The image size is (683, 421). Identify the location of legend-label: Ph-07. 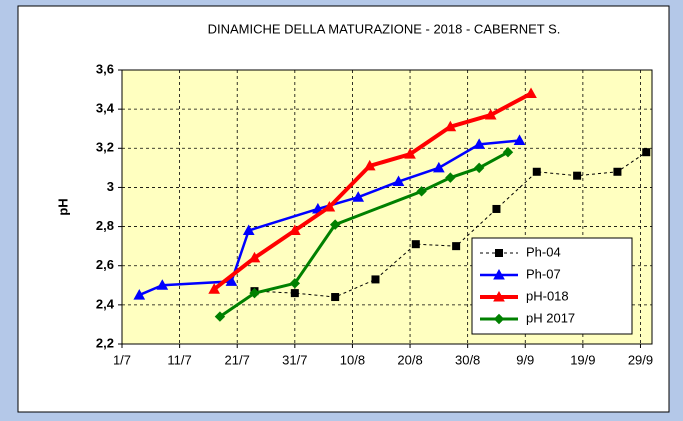
(543, 273).